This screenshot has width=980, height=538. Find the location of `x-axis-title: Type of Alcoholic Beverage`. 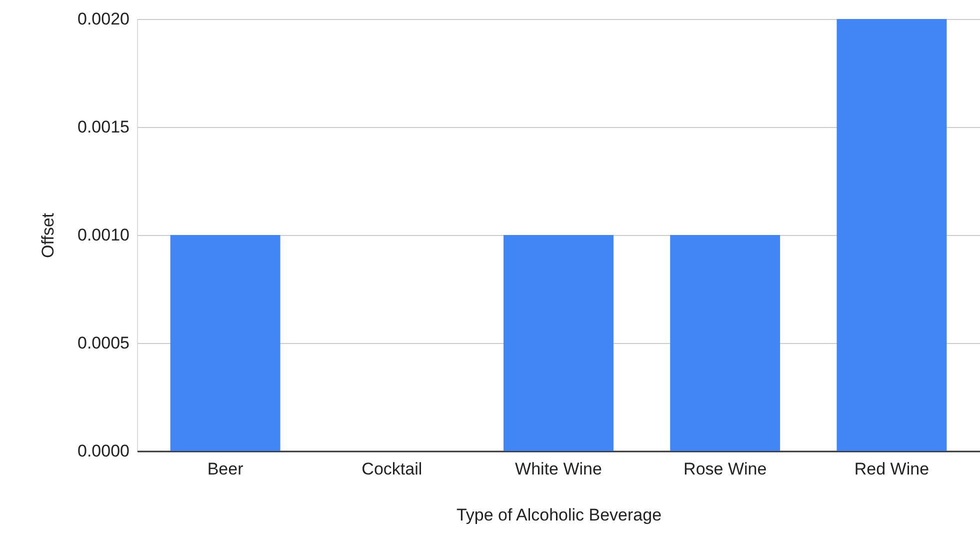

x-axis-title: Type of Alcoholic Beverage is located at coordinates (559, 515).